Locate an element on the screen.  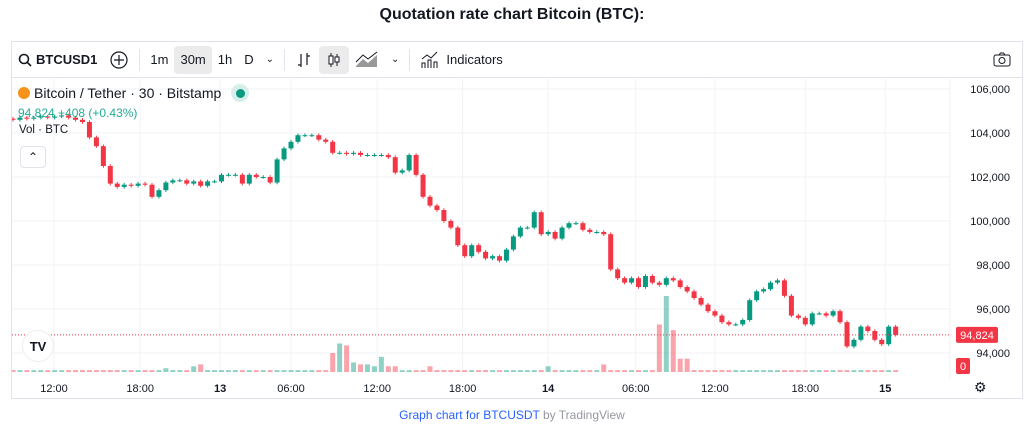
interval-30m: 30m is located at coordinates (193, 59).